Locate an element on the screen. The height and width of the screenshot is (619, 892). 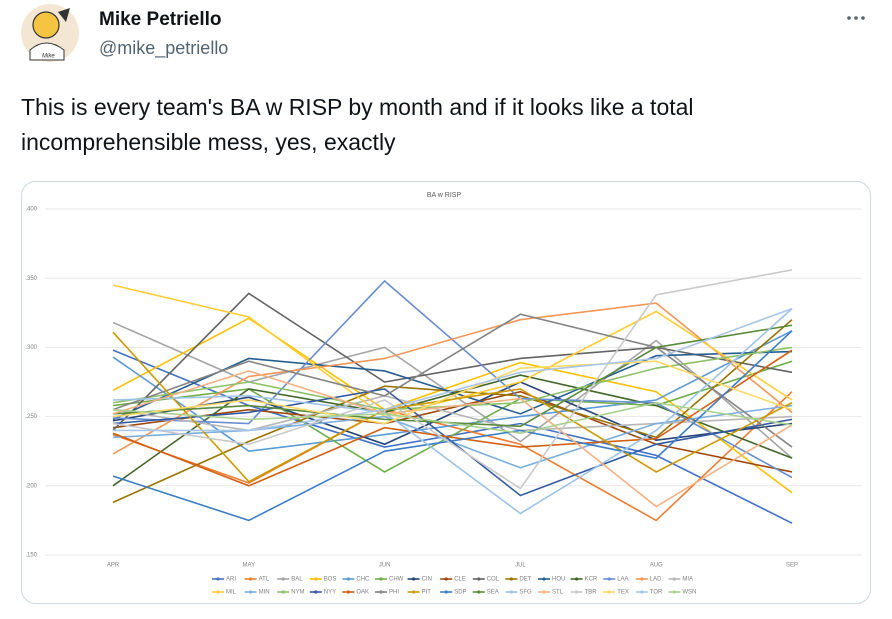
legend-label: KCR is located at coordinates (591, 580).